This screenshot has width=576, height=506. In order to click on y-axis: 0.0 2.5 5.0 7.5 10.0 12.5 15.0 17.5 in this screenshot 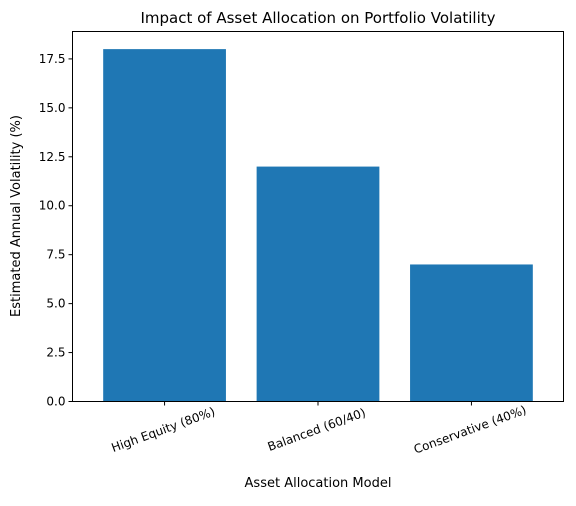, I will do `click(56, 230)`.